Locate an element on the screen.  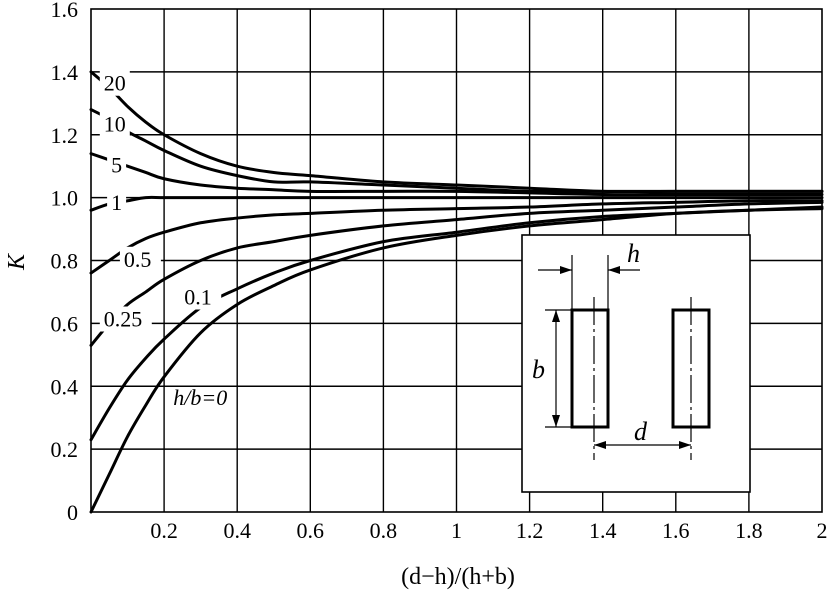
curve-label: 5 is located at coordinates (116, 164).